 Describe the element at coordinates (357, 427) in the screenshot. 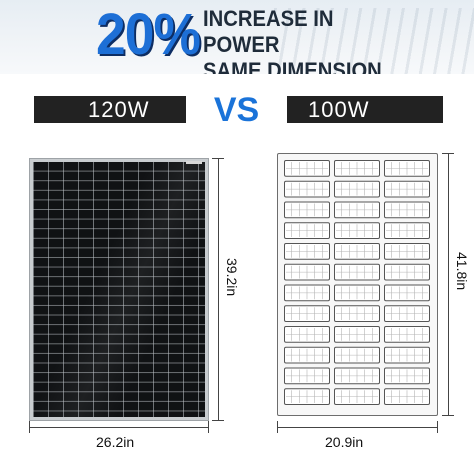

I see `width-dimension-line-right` at that location.